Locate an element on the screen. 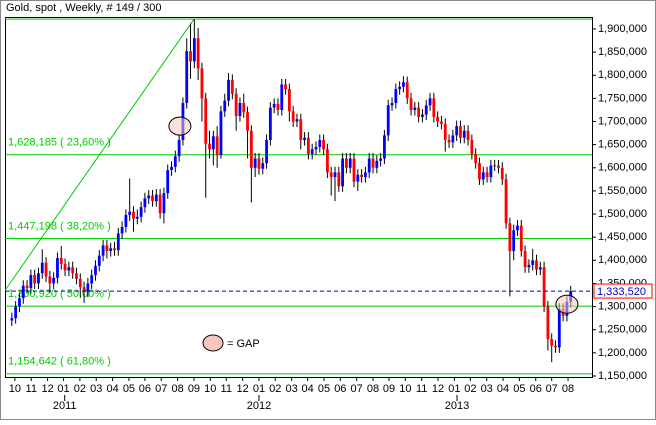 Image resolution: width=656 pixels, height=425 pixels. x-tick-label: 02 is located at coordinates (470, 389).